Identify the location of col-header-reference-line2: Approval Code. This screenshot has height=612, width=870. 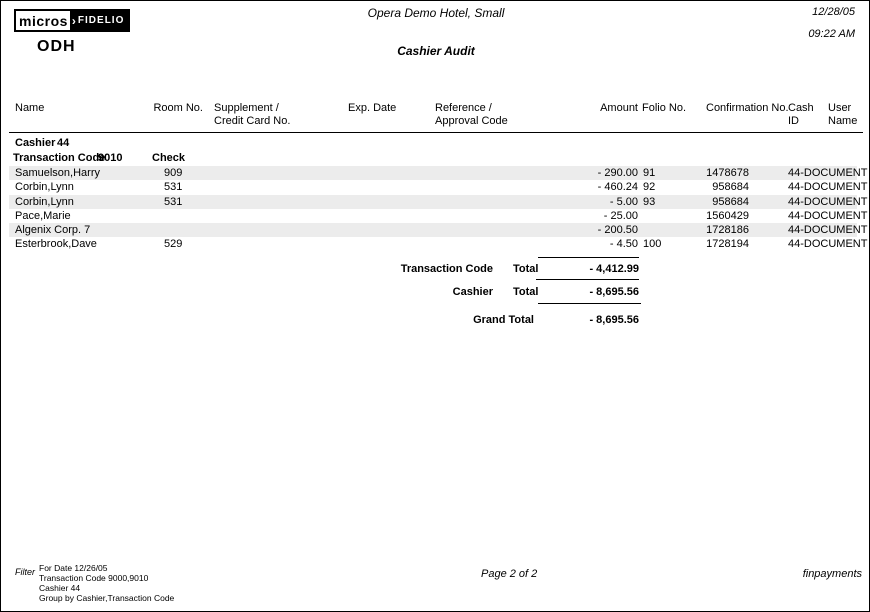
(471, 121).